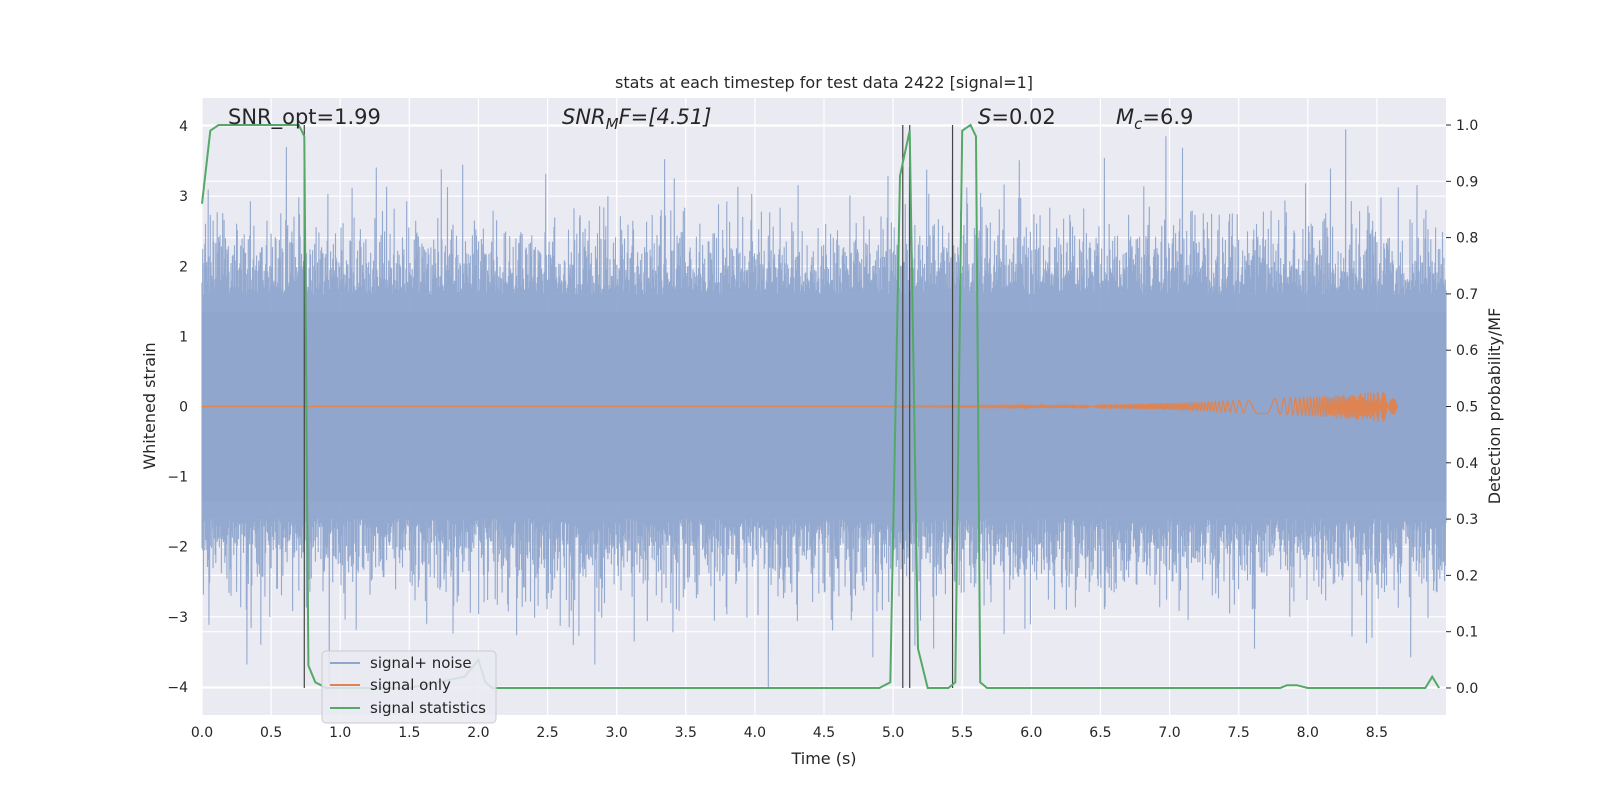 The image size is (1600, 800). What do you see at coordinates (428, 708) in the screenshot?
I see `legend-label-signal-statistics: signal statistics` at bounding box center [428, 708].